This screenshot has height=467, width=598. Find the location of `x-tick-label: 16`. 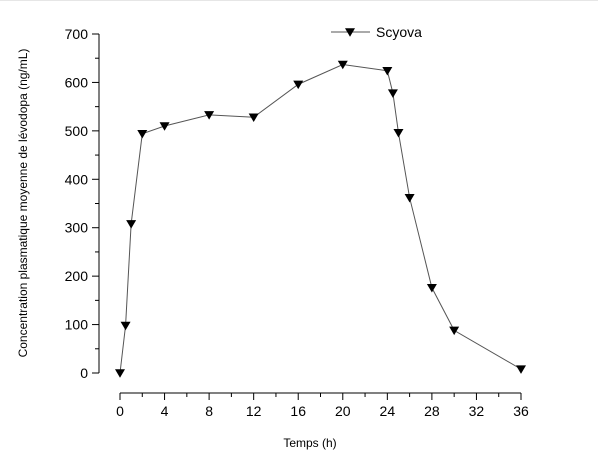

x-tick-label: 16 is located at coordinates (298, 411).